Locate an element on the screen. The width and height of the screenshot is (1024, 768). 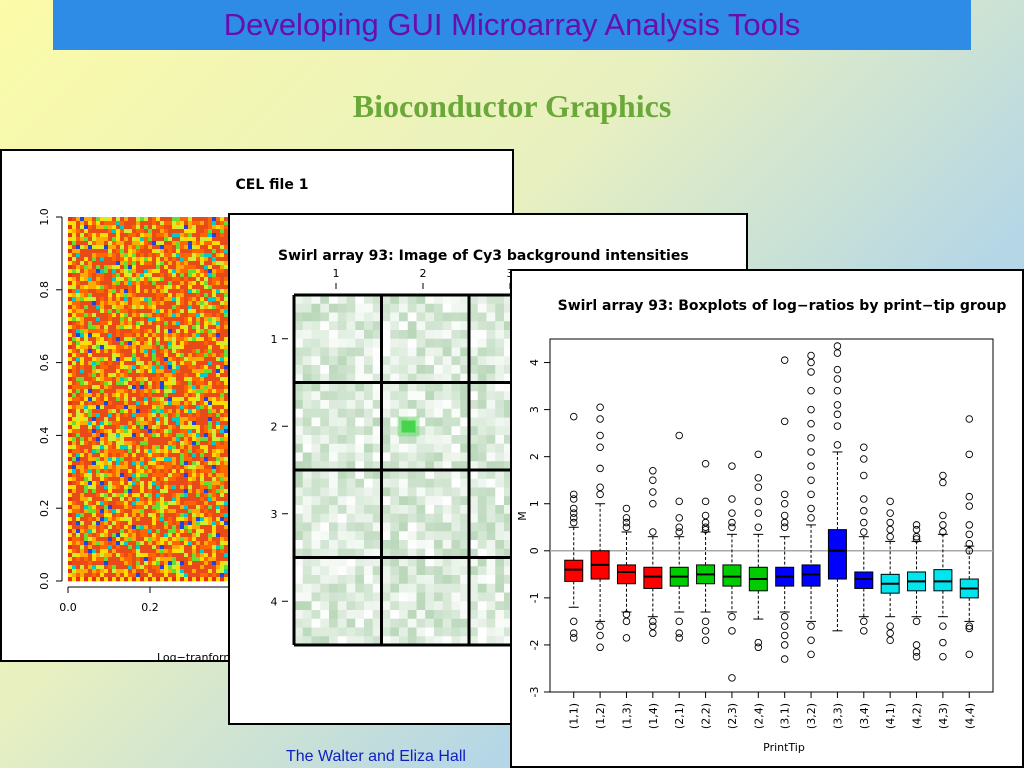
x-tick-label: (1,1) is located at coordinates (574, 716).